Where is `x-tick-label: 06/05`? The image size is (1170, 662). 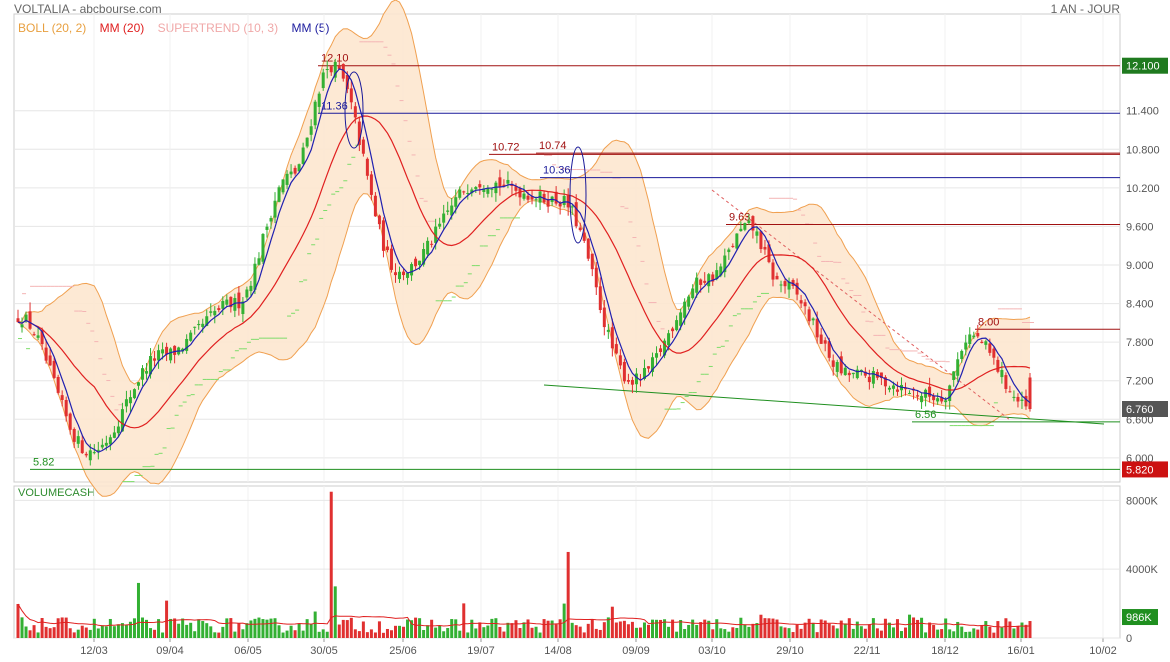 x-tick-label: 06/05 is located at coordinates (248, 651).